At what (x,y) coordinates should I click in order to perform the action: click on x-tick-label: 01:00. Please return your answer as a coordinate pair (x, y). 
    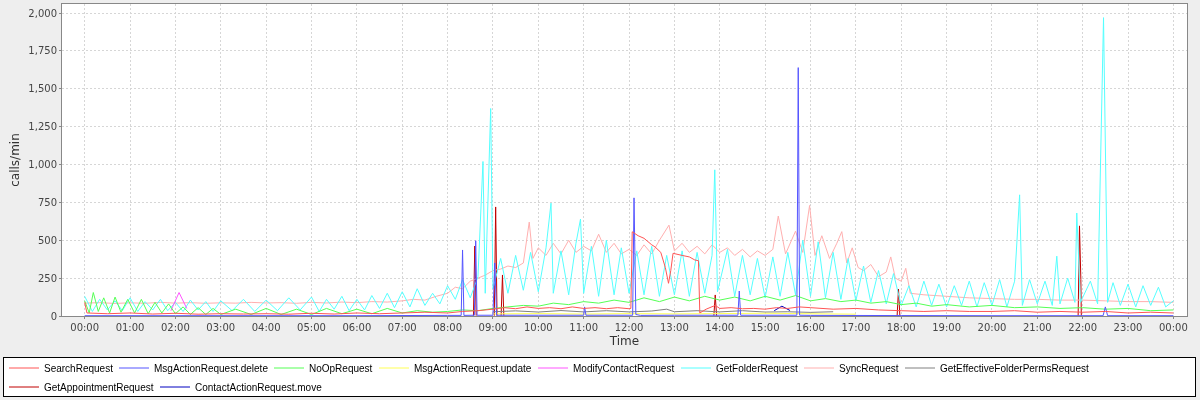
    Looking at the image, I should click on (130, 327).